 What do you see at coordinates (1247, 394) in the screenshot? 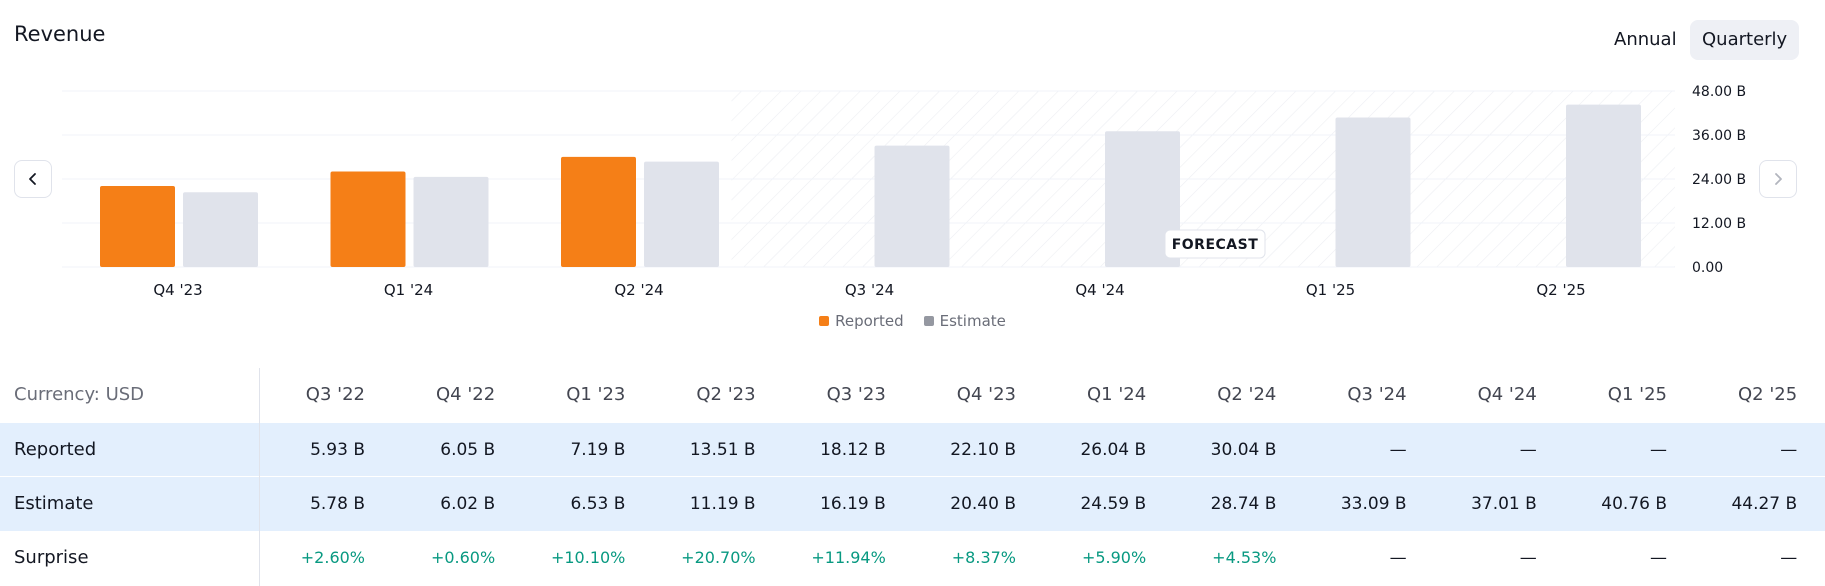
I see `table-header-row-cell: Q2 '24` at bounding box center [1247, 394].